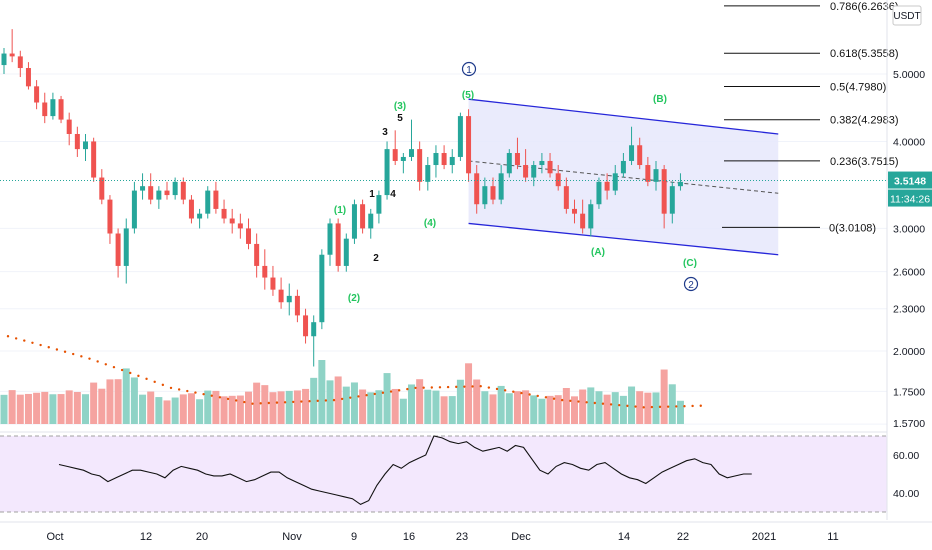  I want to click on last-price-label: 3.5148, so click(910, 182).